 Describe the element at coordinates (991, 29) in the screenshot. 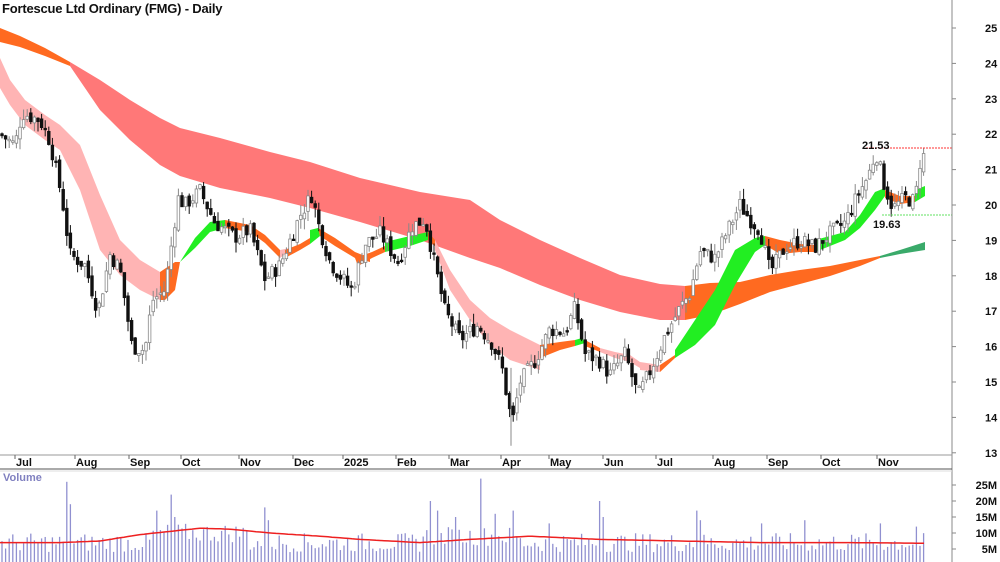

I see `price-tick-label: 25` at that location.